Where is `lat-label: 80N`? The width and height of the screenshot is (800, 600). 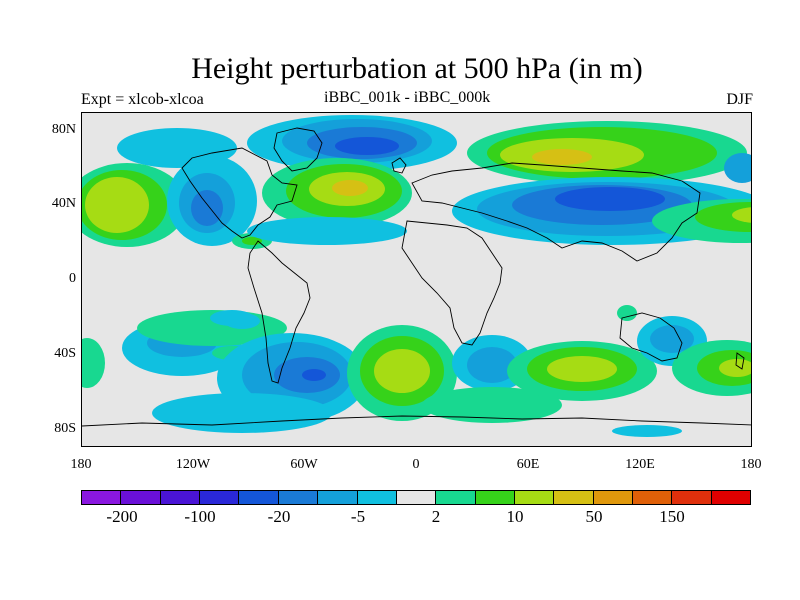
lat-label: 80N is located at coordinates (63, 129).